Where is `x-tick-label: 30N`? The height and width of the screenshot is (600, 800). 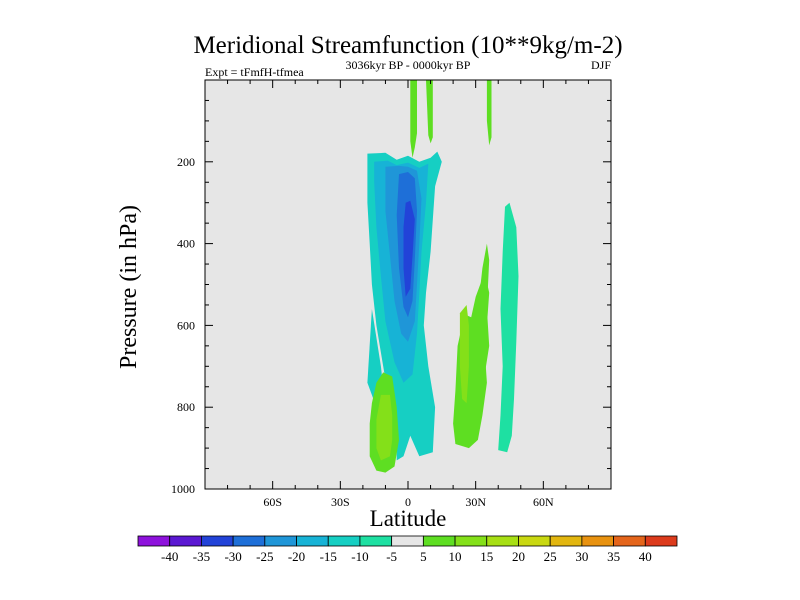 x-tick-label: 30N is located at coordinates (475, 502).